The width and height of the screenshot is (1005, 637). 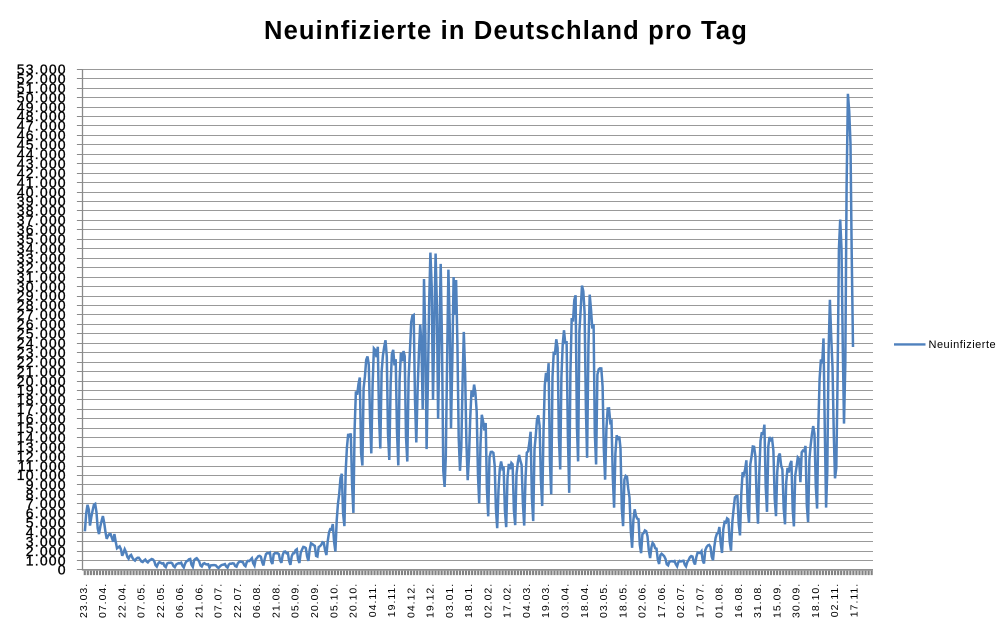 What do you see at coordinates (835, 600) in the screenshot?
I see `svg-text: 02.11.` at bounding box center [835, 600].